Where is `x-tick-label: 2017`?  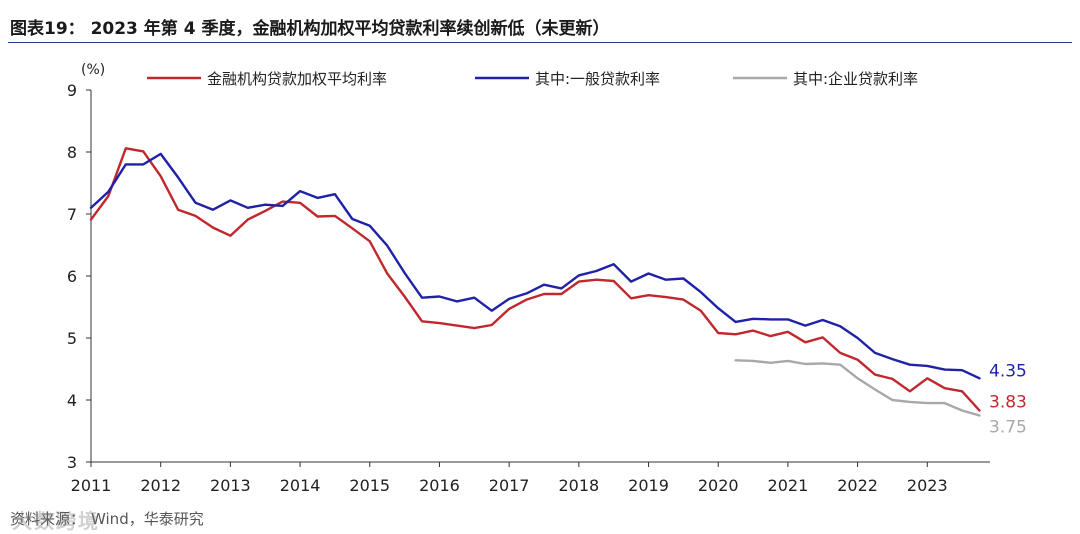 x-tick-label: 2017 is located at coordinates (509, 485).